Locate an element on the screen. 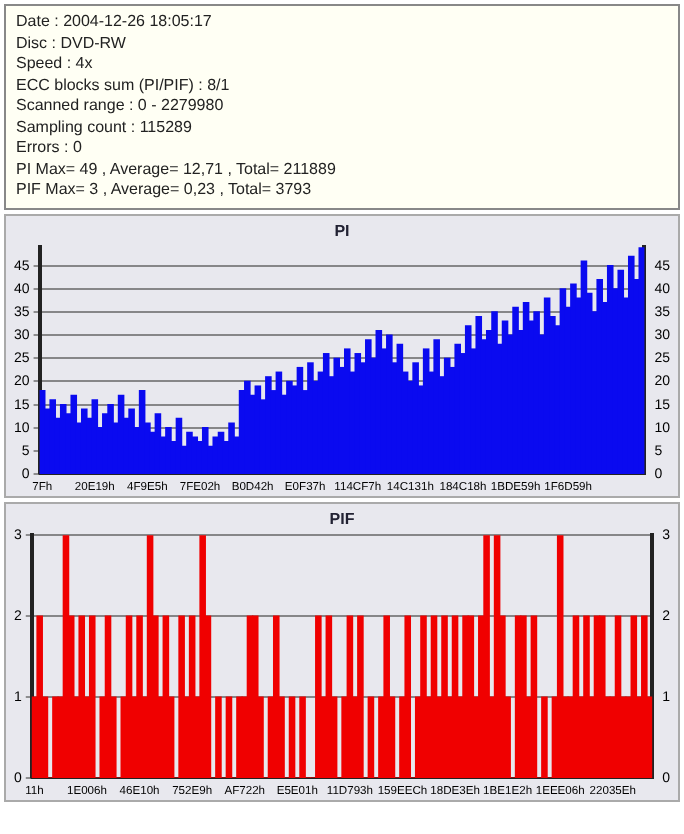 The image size is (684, 834). text: PIF Max= 3 , Average= 0,23 , Total= 3793 is located at coordinates (165, 190).